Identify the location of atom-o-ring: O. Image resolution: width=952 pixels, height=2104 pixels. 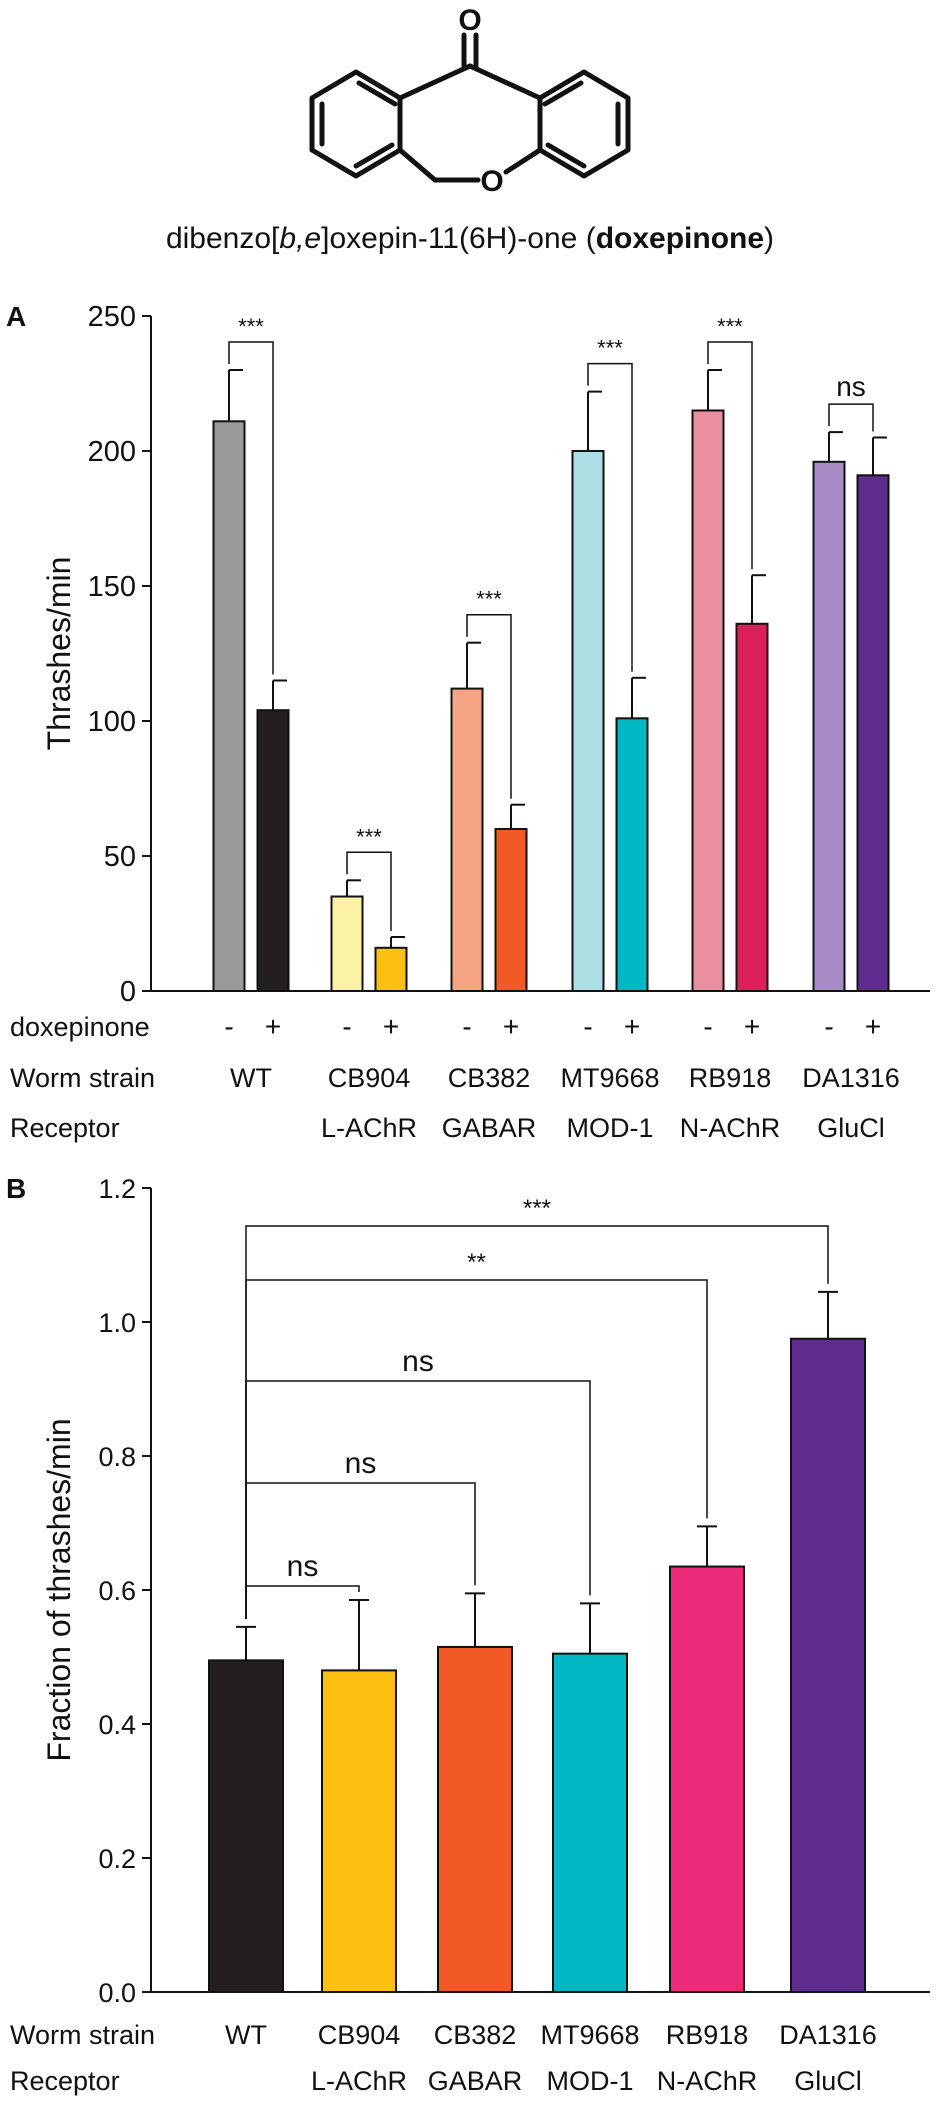
(491, 181).